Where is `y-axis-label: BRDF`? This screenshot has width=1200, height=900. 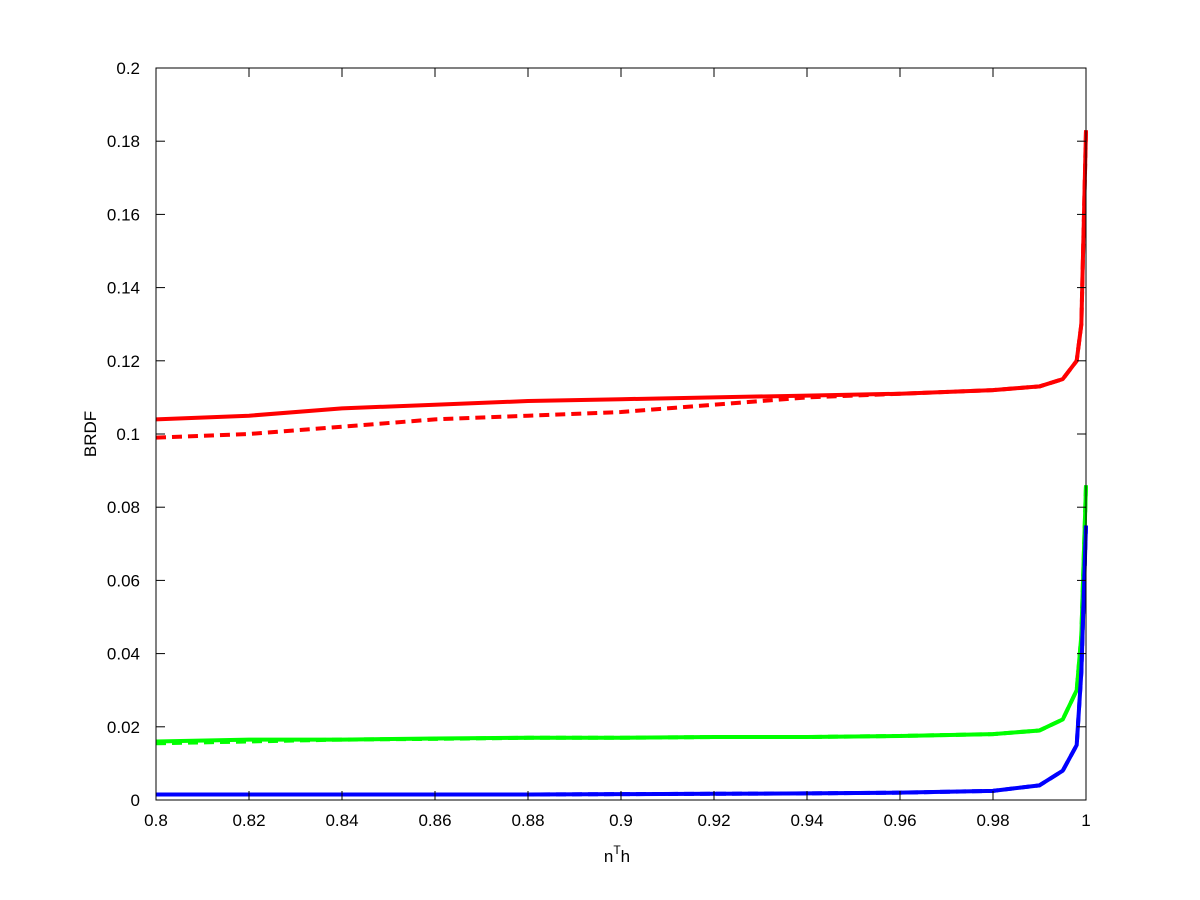 y-axis-label: BRDF is located at coordinates (90, 434).